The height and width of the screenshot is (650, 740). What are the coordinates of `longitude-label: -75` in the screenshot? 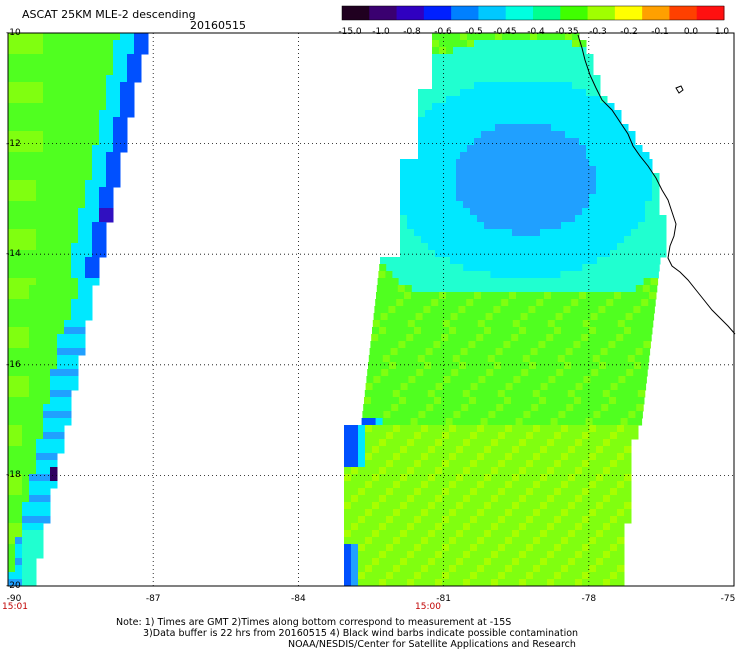 It's located at (728, 599).